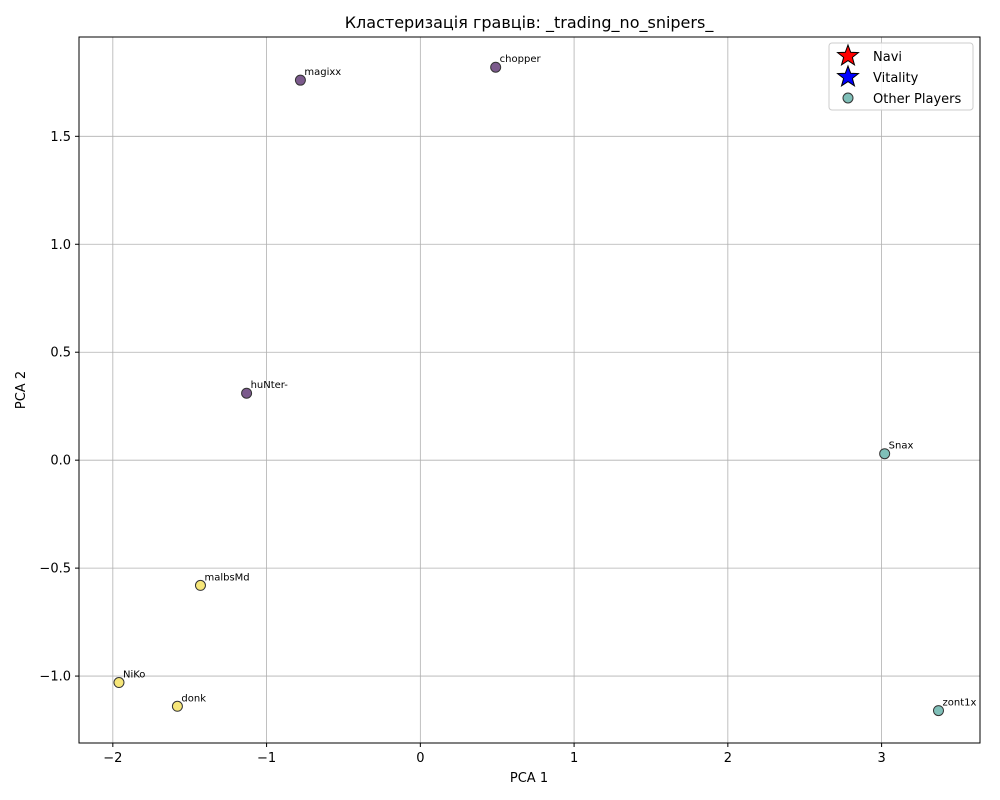 This screenshot has width=1000, height=800. Describe the element at coordinates (266, 758) in the screenshot. I see `x-tick-label: −1` at that location.